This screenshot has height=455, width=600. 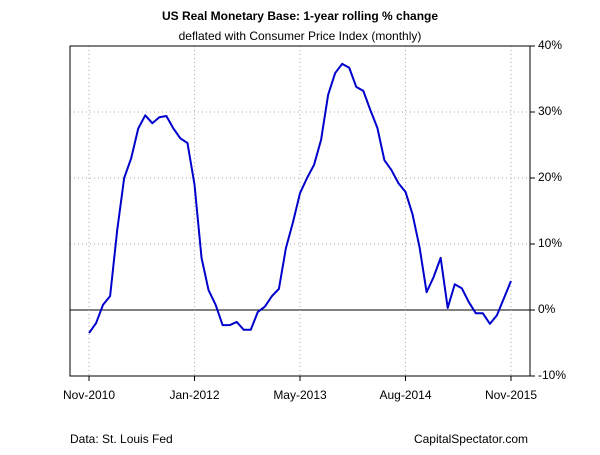 I want to click on x-tick-label: Aug-2014, so click(x=405, y=395).